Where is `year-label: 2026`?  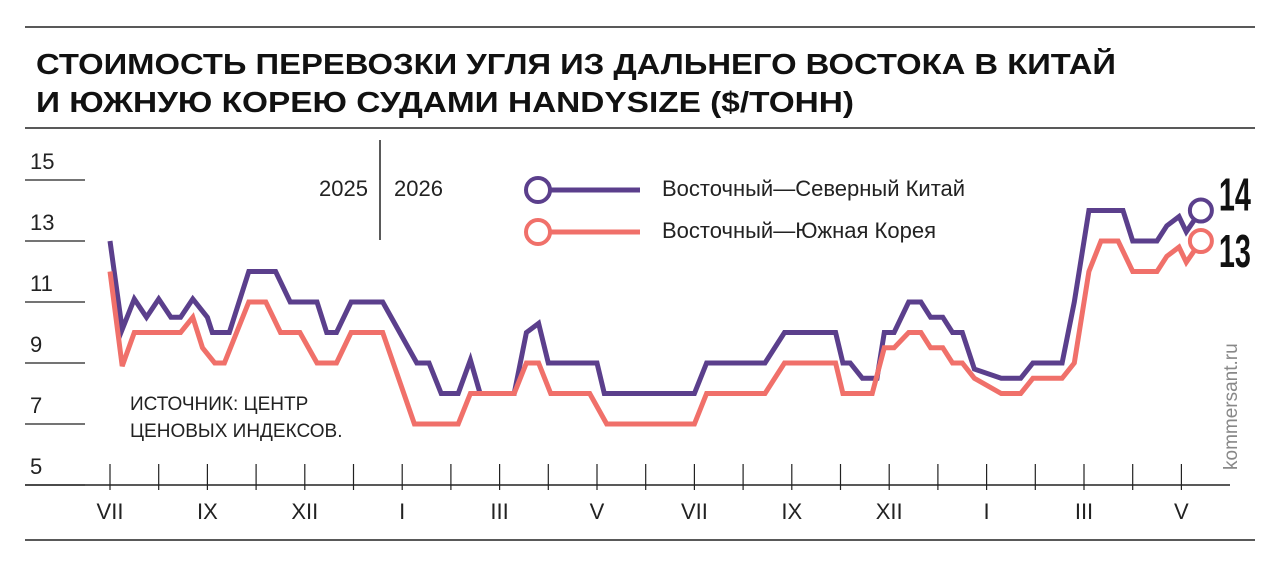 year-label: 2026 is located at coordinates (418, 188).